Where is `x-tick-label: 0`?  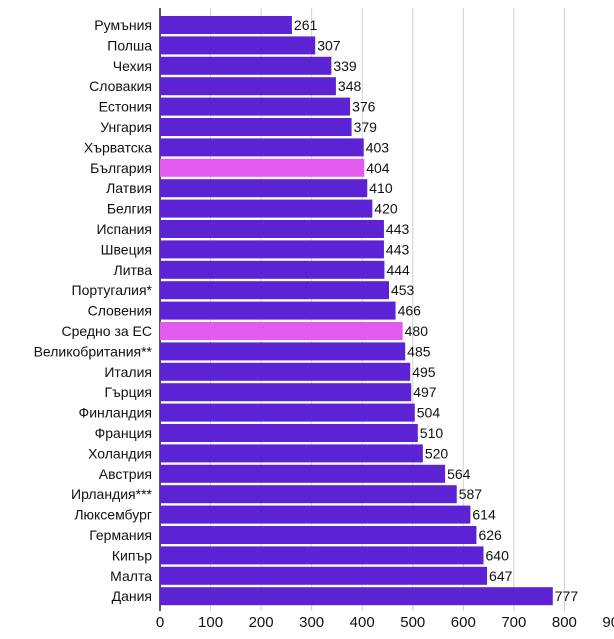 x-tick-label: 0 is located at coordinates (160, 622).